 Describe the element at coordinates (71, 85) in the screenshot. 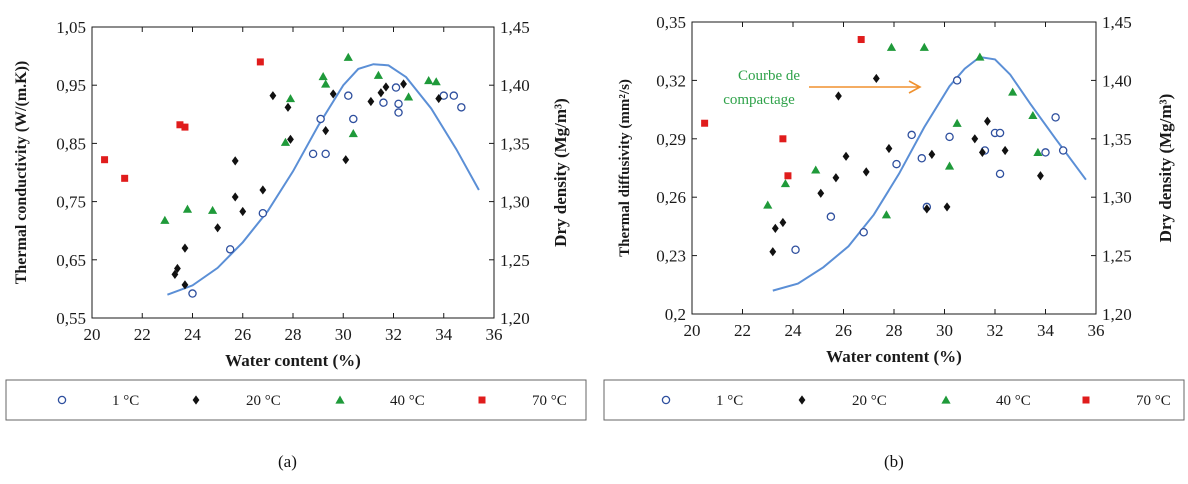

I see `y-tick-label: 0,95` at that location.